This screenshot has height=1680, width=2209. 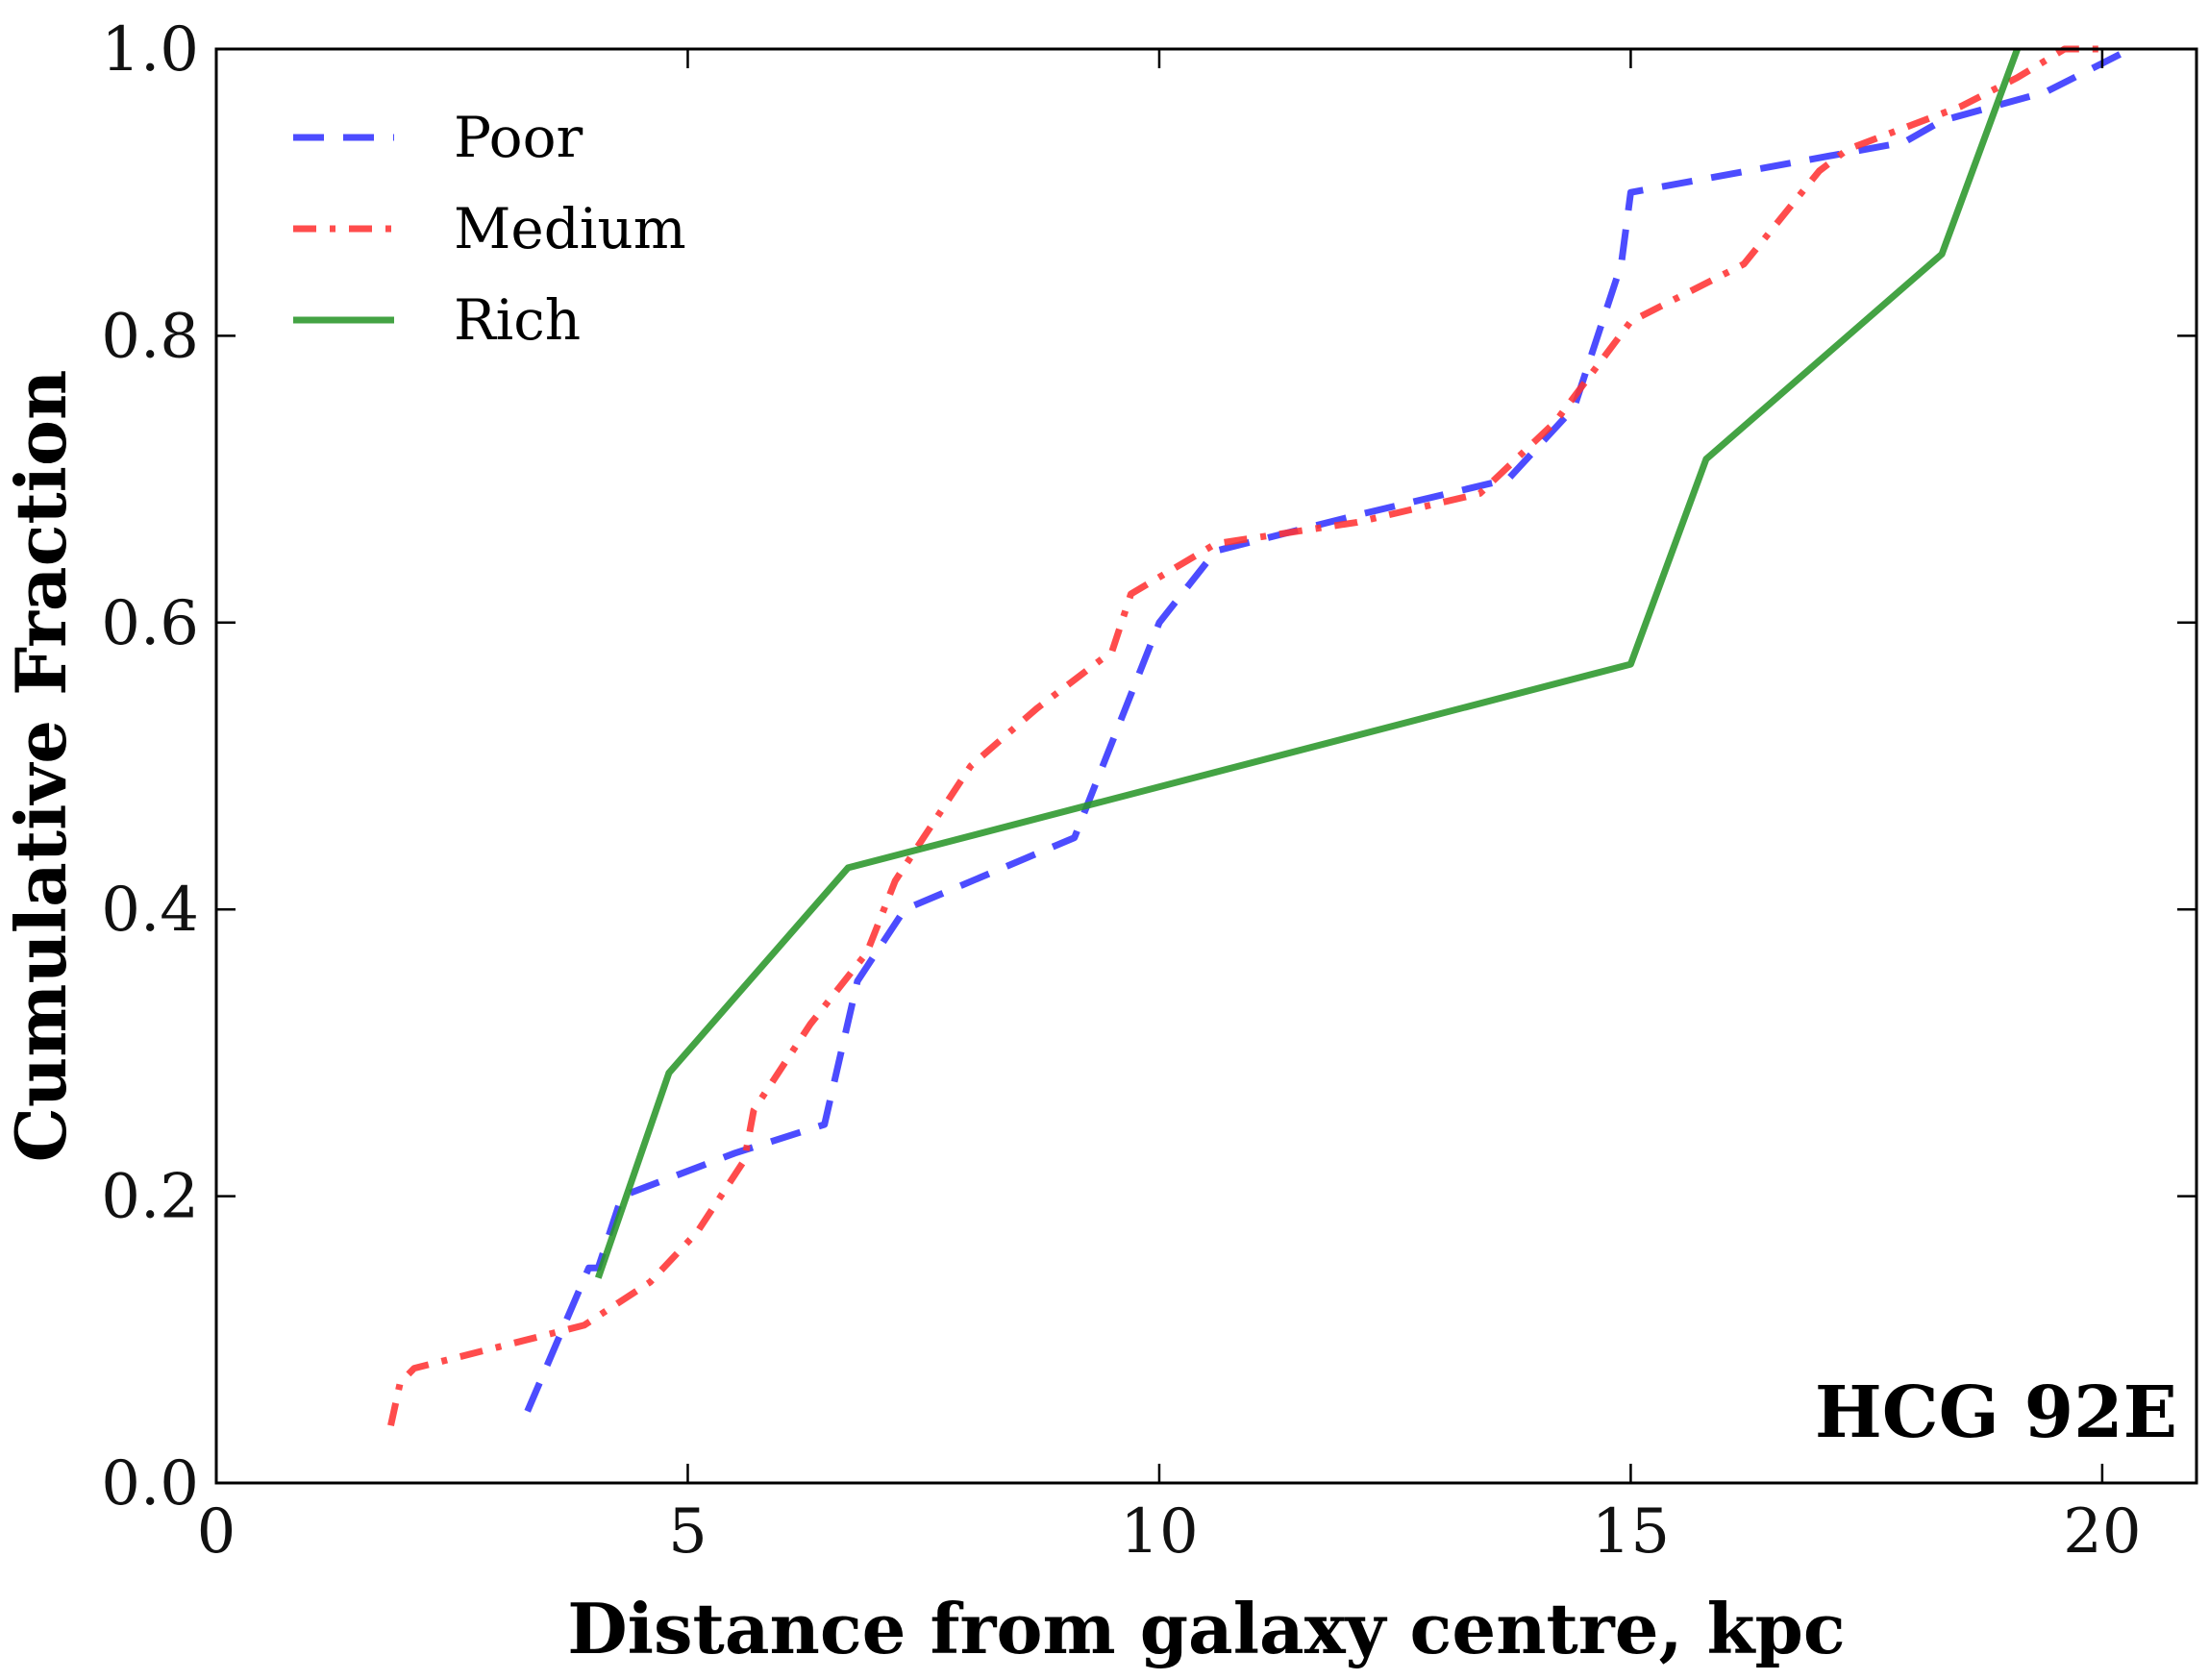 What do you see at coordinates (216, 1532) in the screenshot?
I see `x-tick-label: 0` at bounding box center [216, 1532].